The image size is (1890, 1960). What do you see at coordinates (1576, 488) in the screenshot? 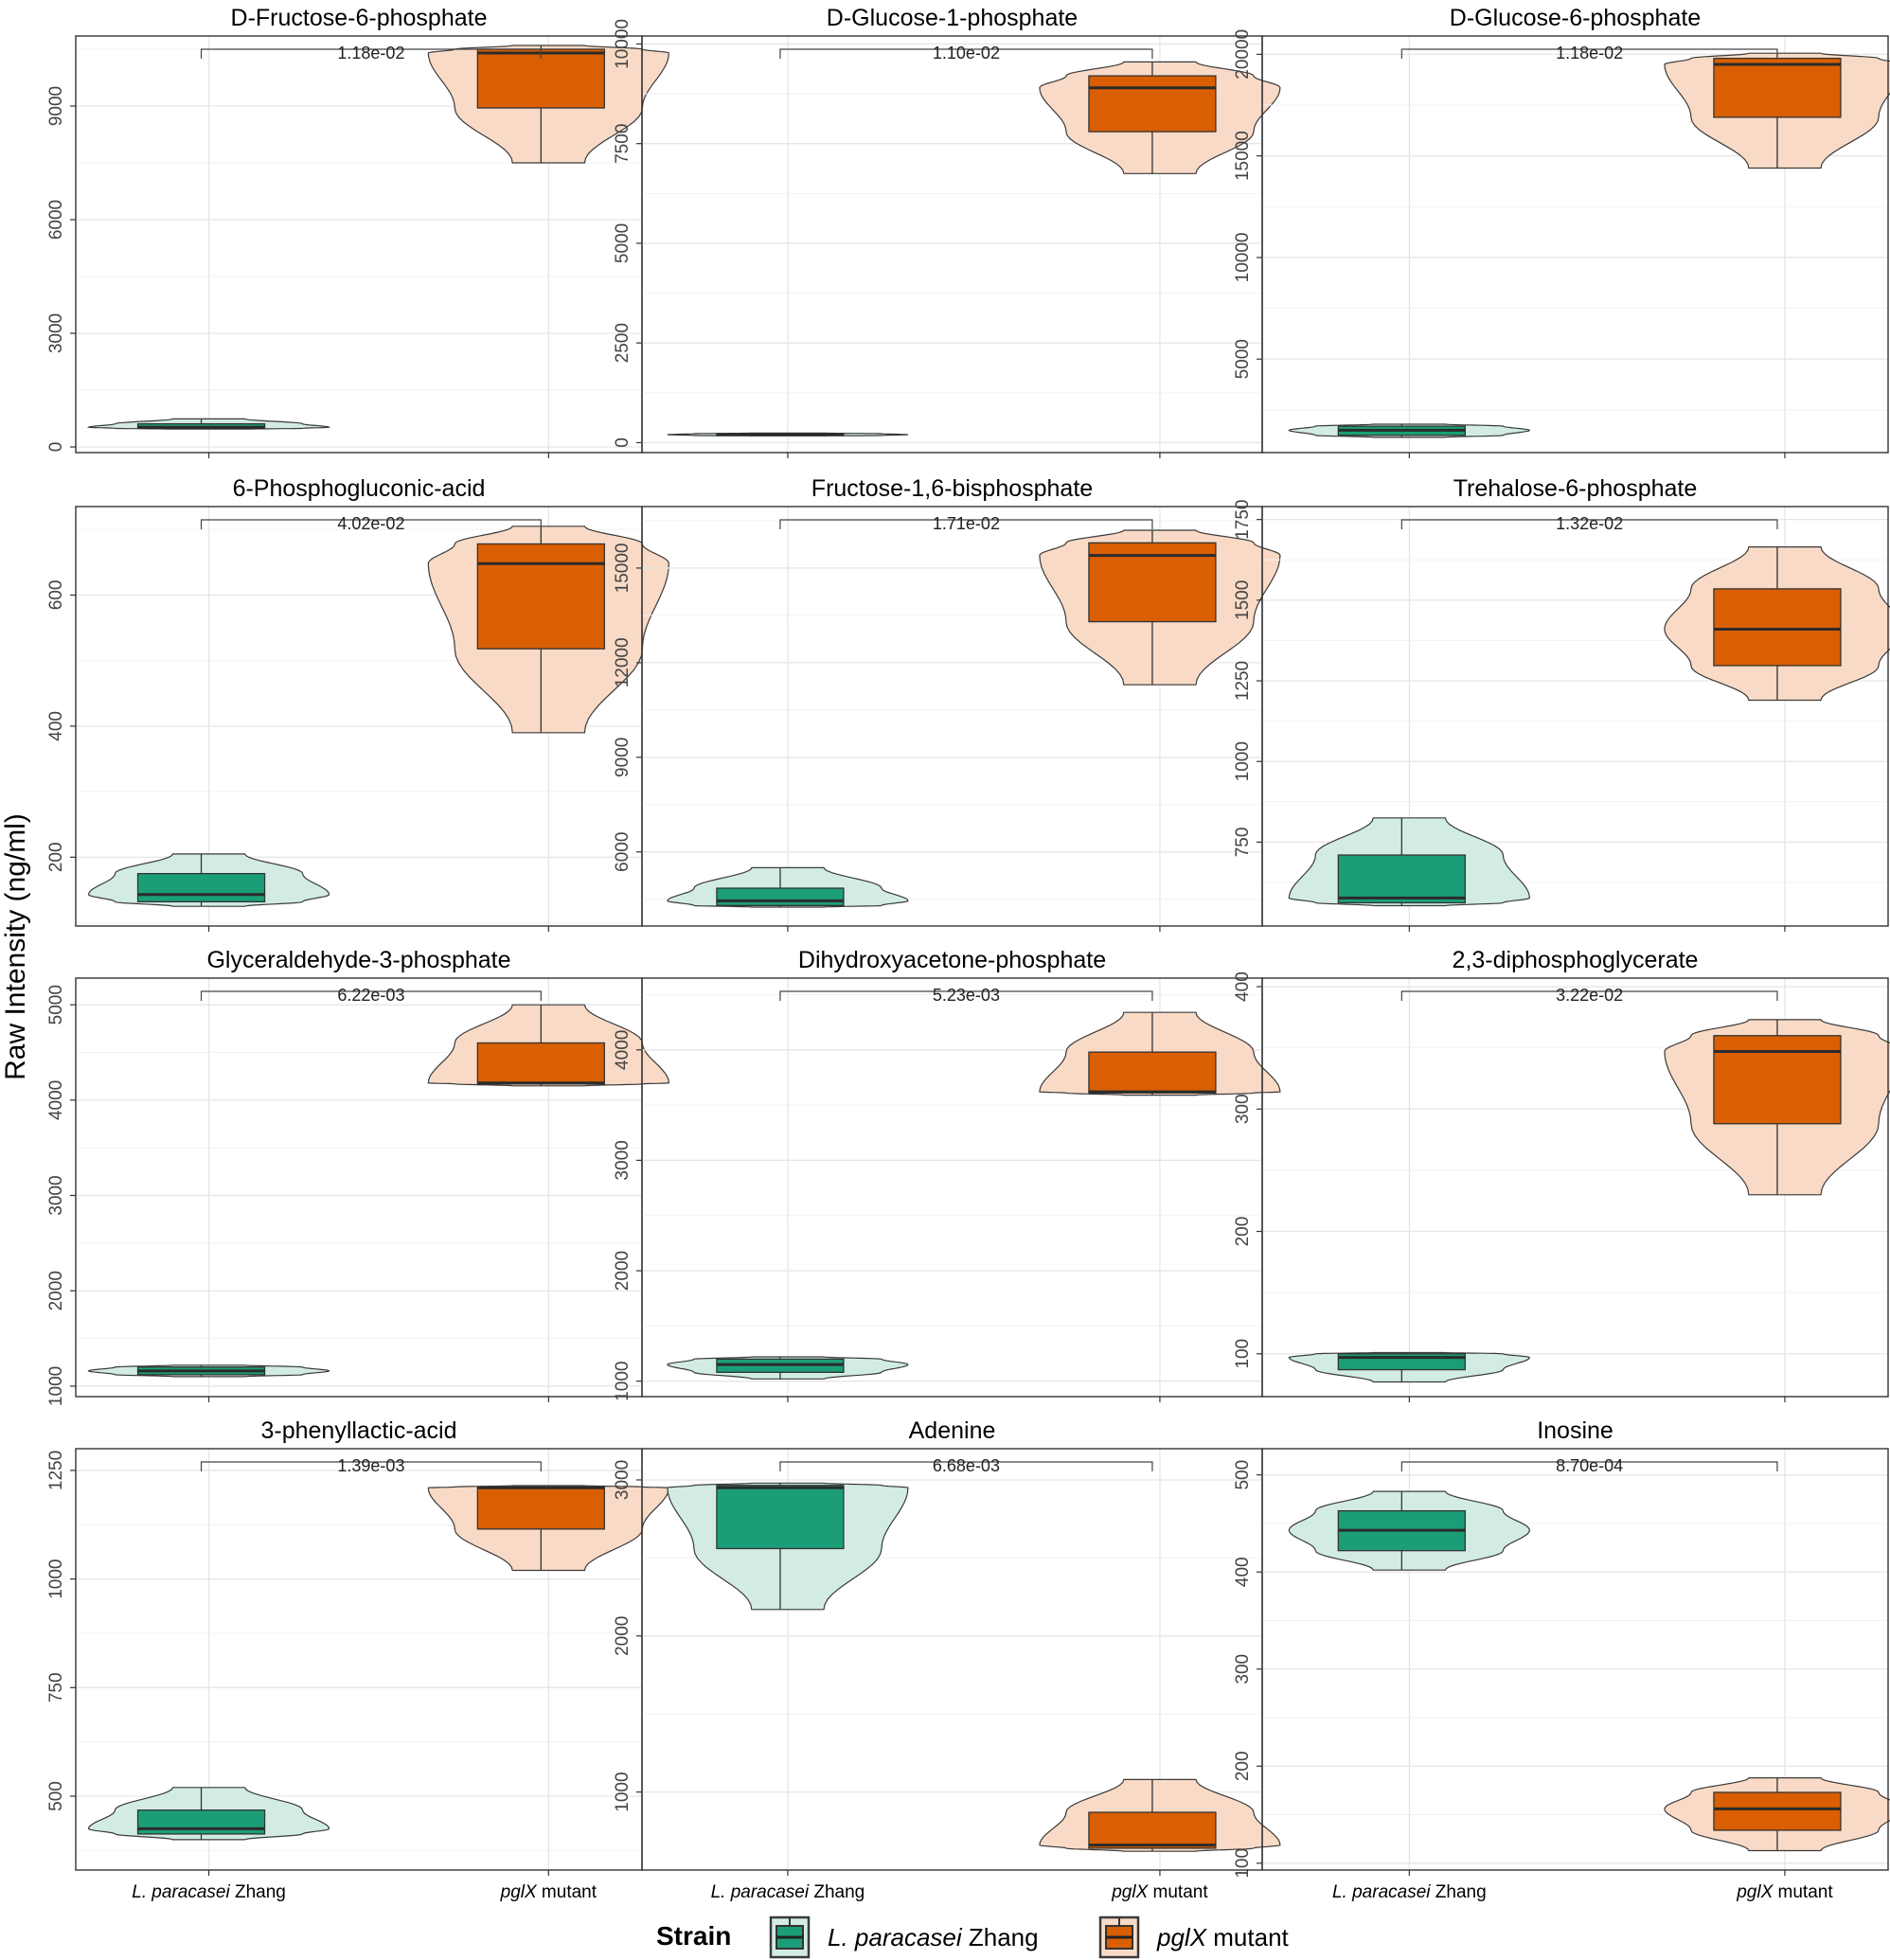
I see `panel-title: Trehalose-6-phosphate` at bounding box center [1576, 488].